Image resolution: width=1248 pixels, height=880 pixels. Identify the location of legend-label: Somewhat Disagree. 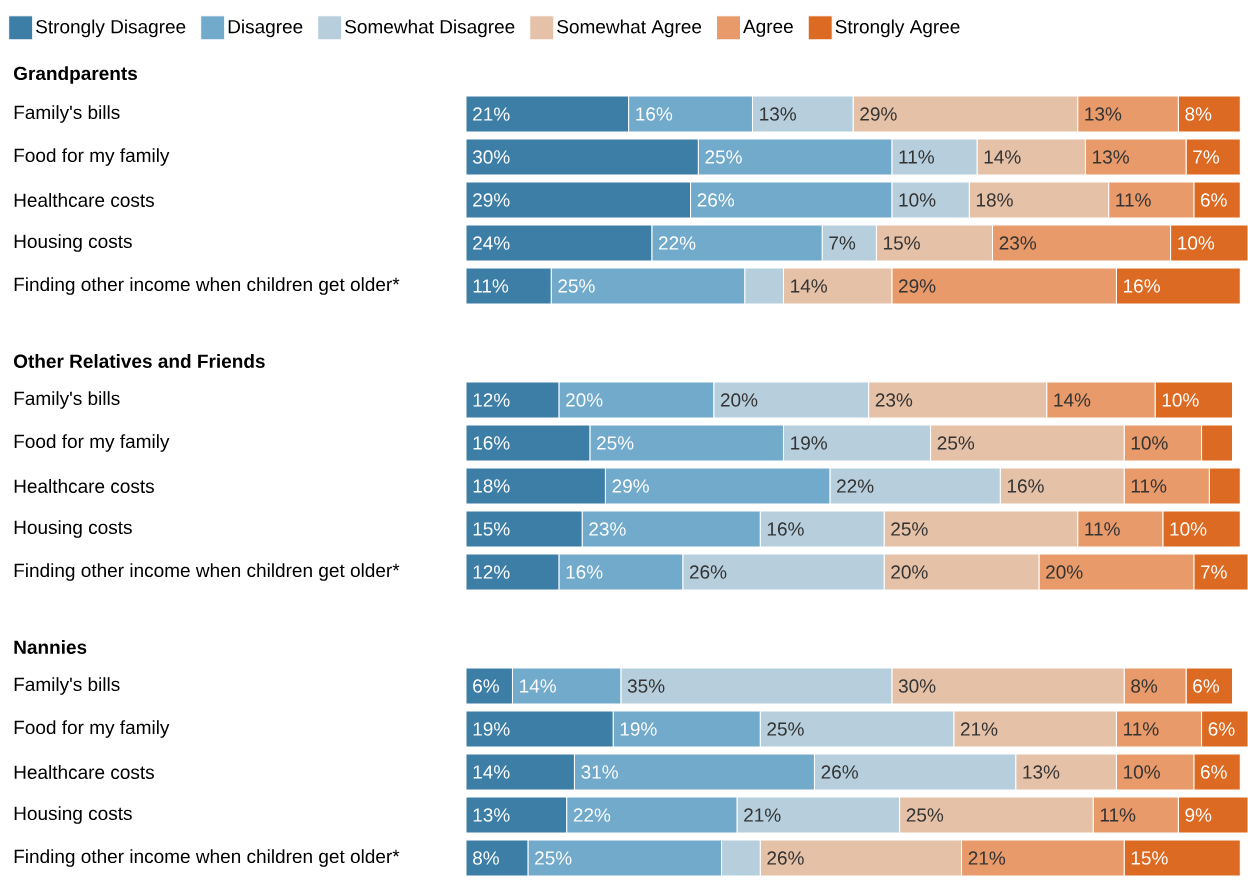
(430, 28).